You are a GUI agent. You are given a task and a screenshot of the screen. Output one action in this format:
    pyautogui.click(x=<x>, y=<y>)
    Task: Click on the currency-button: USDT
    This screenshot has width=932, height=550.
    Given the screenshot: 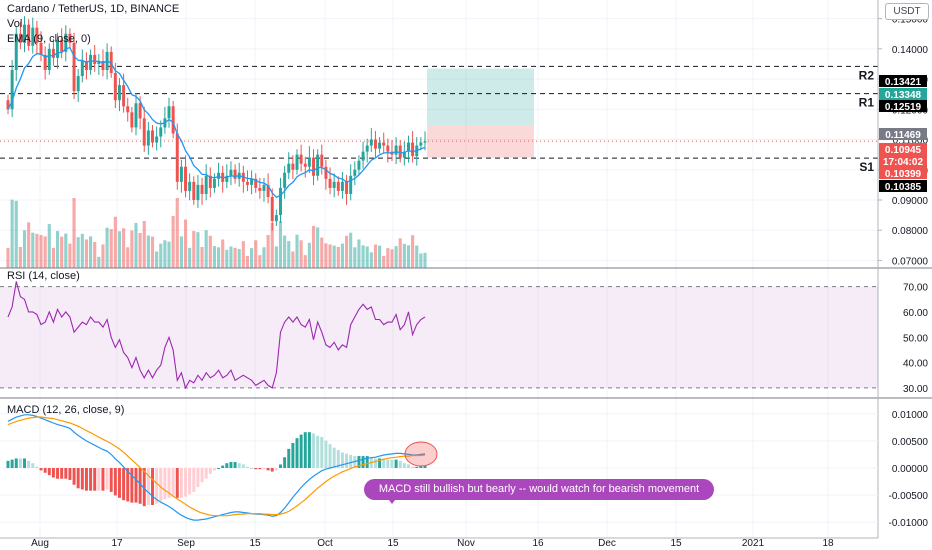 What is the action you would take?
    pyautogui.click(x=907, y=11)
    